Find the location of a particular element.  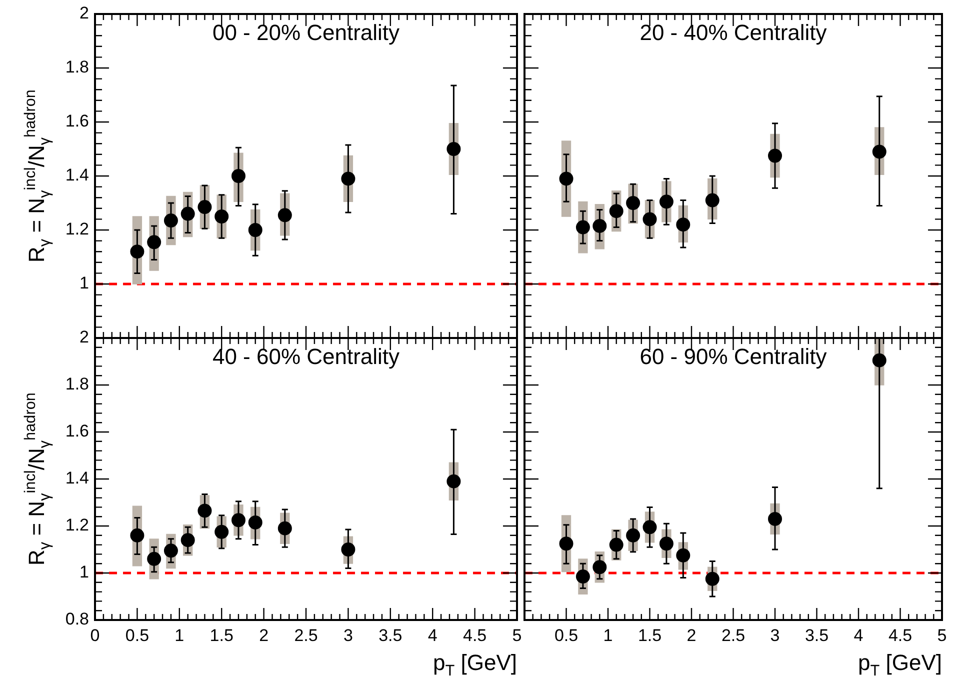

chart-title: 60 - 90% Centrality is located at coordinates (733, 356).